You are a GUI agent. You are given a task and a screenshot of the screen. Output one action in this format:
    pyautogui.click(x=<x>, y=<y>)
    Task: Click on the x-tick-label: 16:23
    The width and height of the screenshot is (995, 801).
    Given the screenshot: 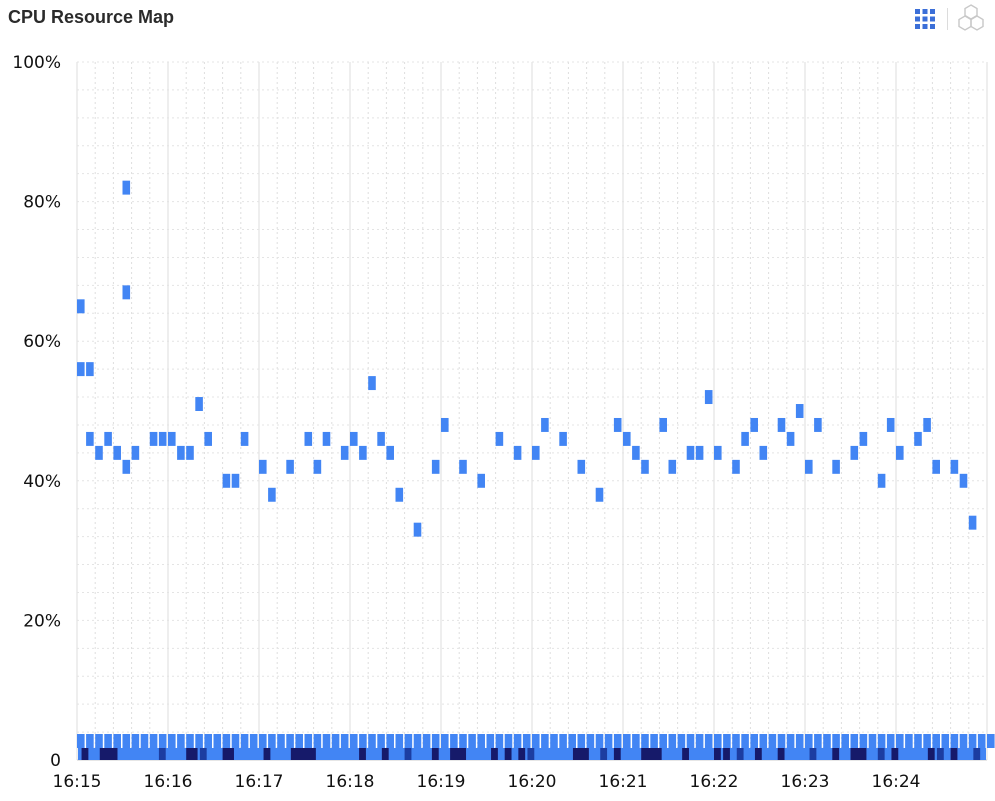 What is the action you would take?
    pyautogui.click(x=805, y=782)
    